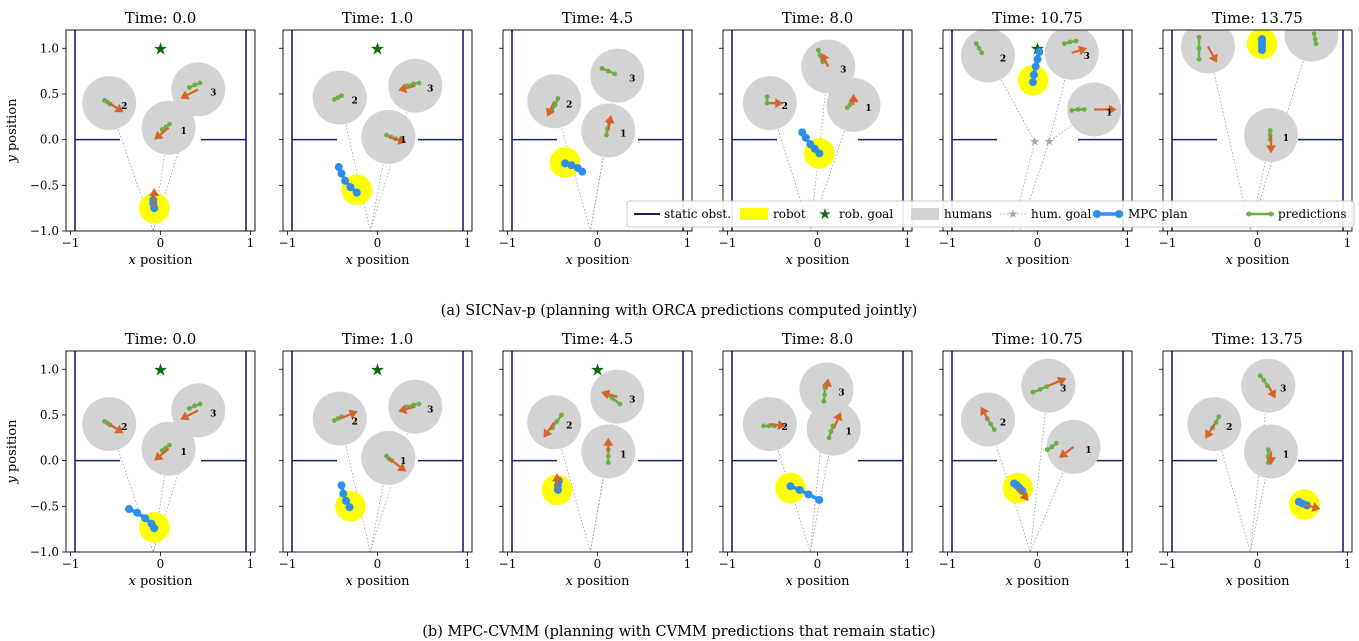  What do you see at coordinates (44, 231) in the screenshot?
I see `y-tick-label: −1.0` at bounding box center [44, 231].